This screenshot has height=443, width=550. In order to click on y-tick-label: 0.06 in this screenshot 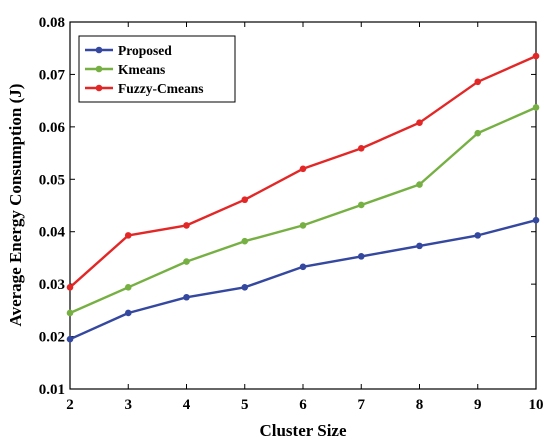, I will do `click(52, 128)`.